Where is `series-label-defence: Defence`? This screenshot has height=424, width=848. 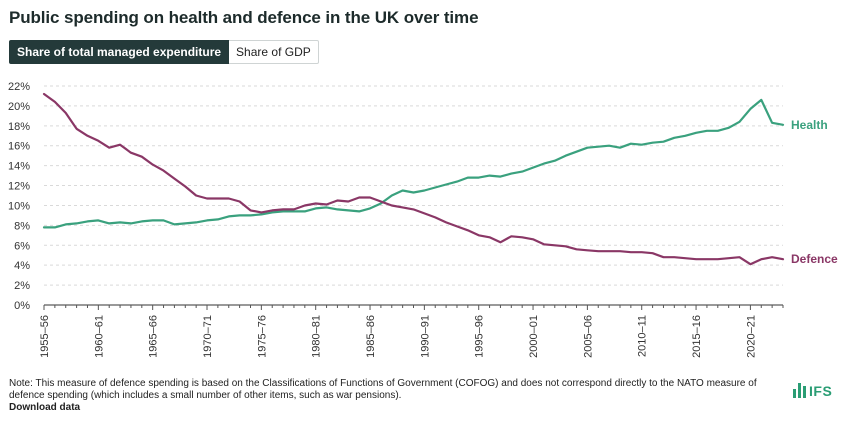 series-label-defence: Defence is located at coordinates (814, 259).